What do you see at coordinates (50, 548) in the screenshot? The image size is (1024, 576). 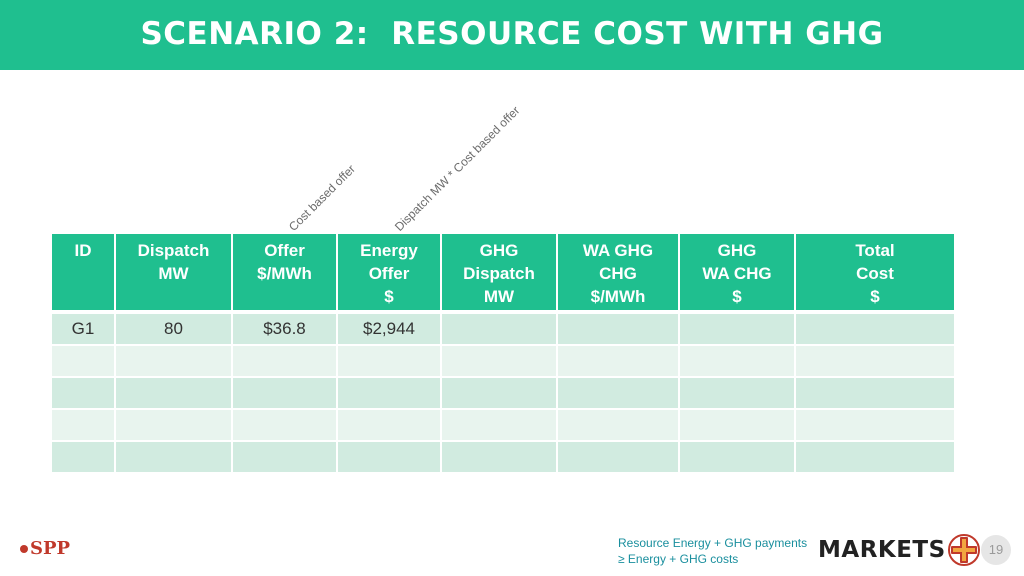 I see `spp-logo-text: SPP` at bounding box center [50, 548].